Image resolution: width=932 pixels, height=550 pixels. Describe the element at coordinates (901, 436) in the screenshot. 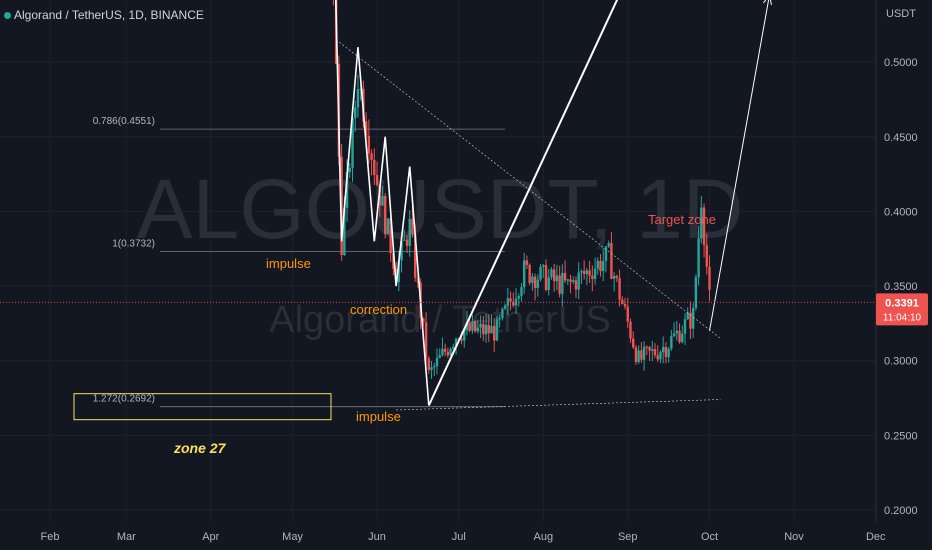

I see `y-tick-label: 0.2500` at that location.